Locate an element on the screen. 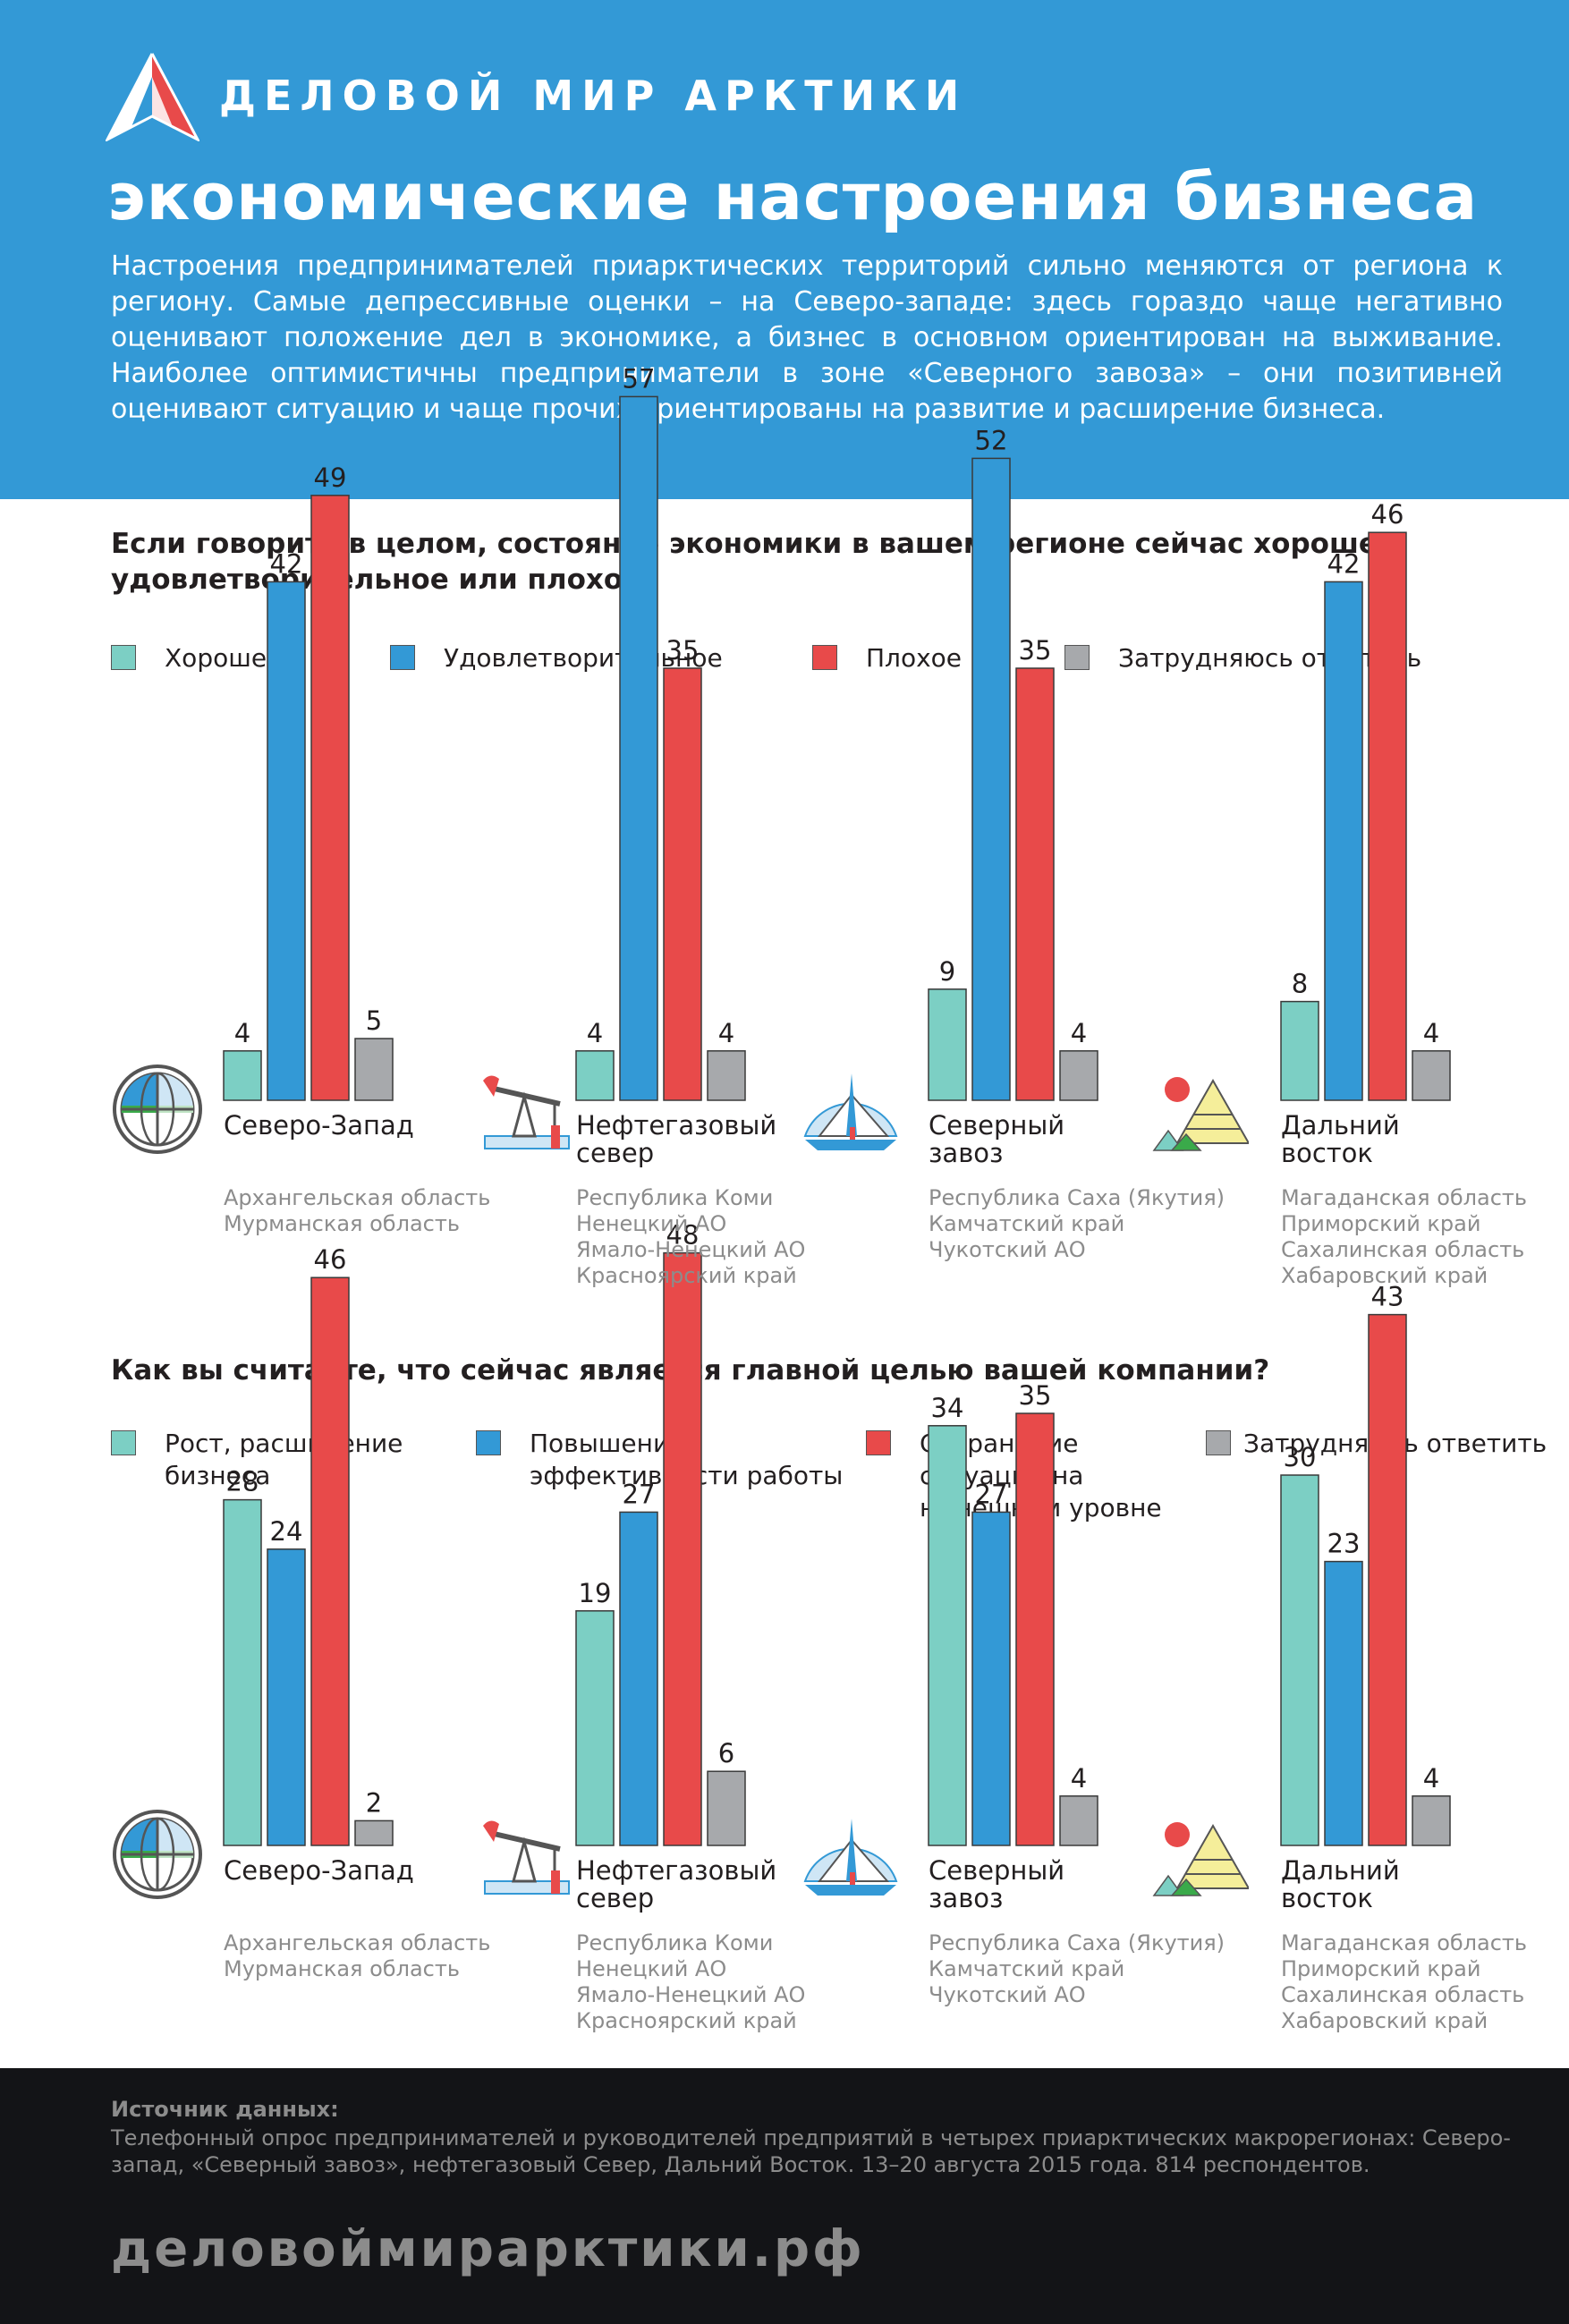 The width and height of the screenshot is (1569, 2324). bar-value-label: 24 is located at coordinates (286, 1531).